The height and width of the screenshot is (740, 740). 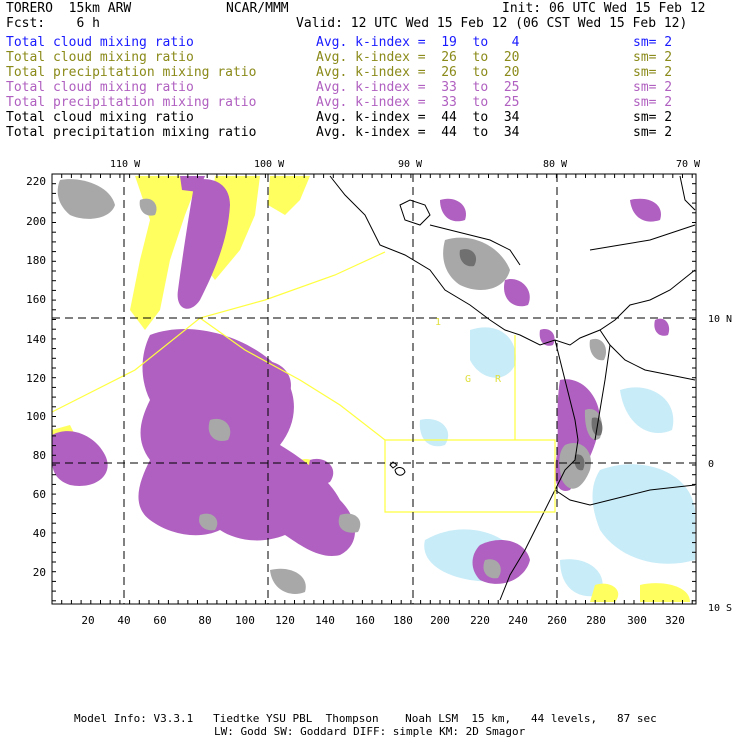 What do you see at coordinates (418, 57) in the screenshot?
I see `legend-kindex-2: Avg. k-index = 26 to 20` at bounding box center [418, 57].